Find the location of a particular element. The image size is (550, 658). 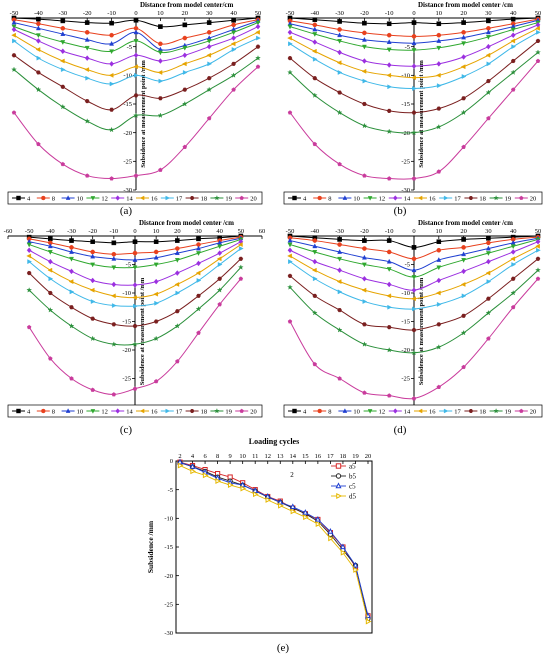

legend: 4 8 10 12 14 16 17 18 19 20 is located at coordinates (413, 198).